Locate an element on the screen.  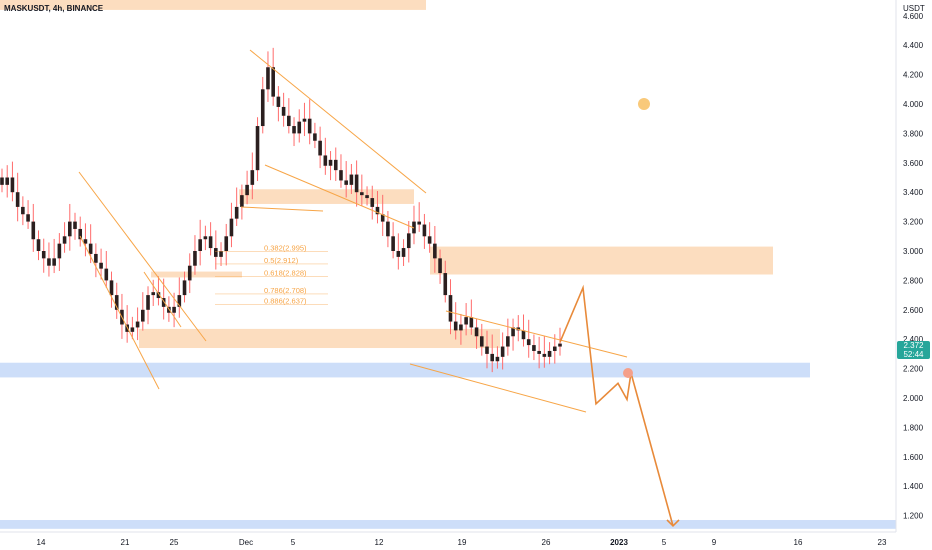
price-tick-label: 2.200 is located at coordinates (913, 369).